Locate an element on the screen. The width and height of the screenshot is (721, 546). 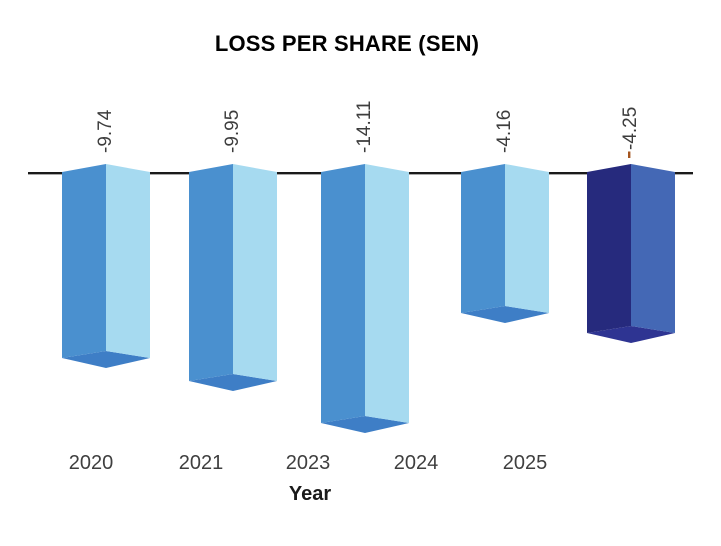
label-leader-tick is located at coordinates (629, 154).